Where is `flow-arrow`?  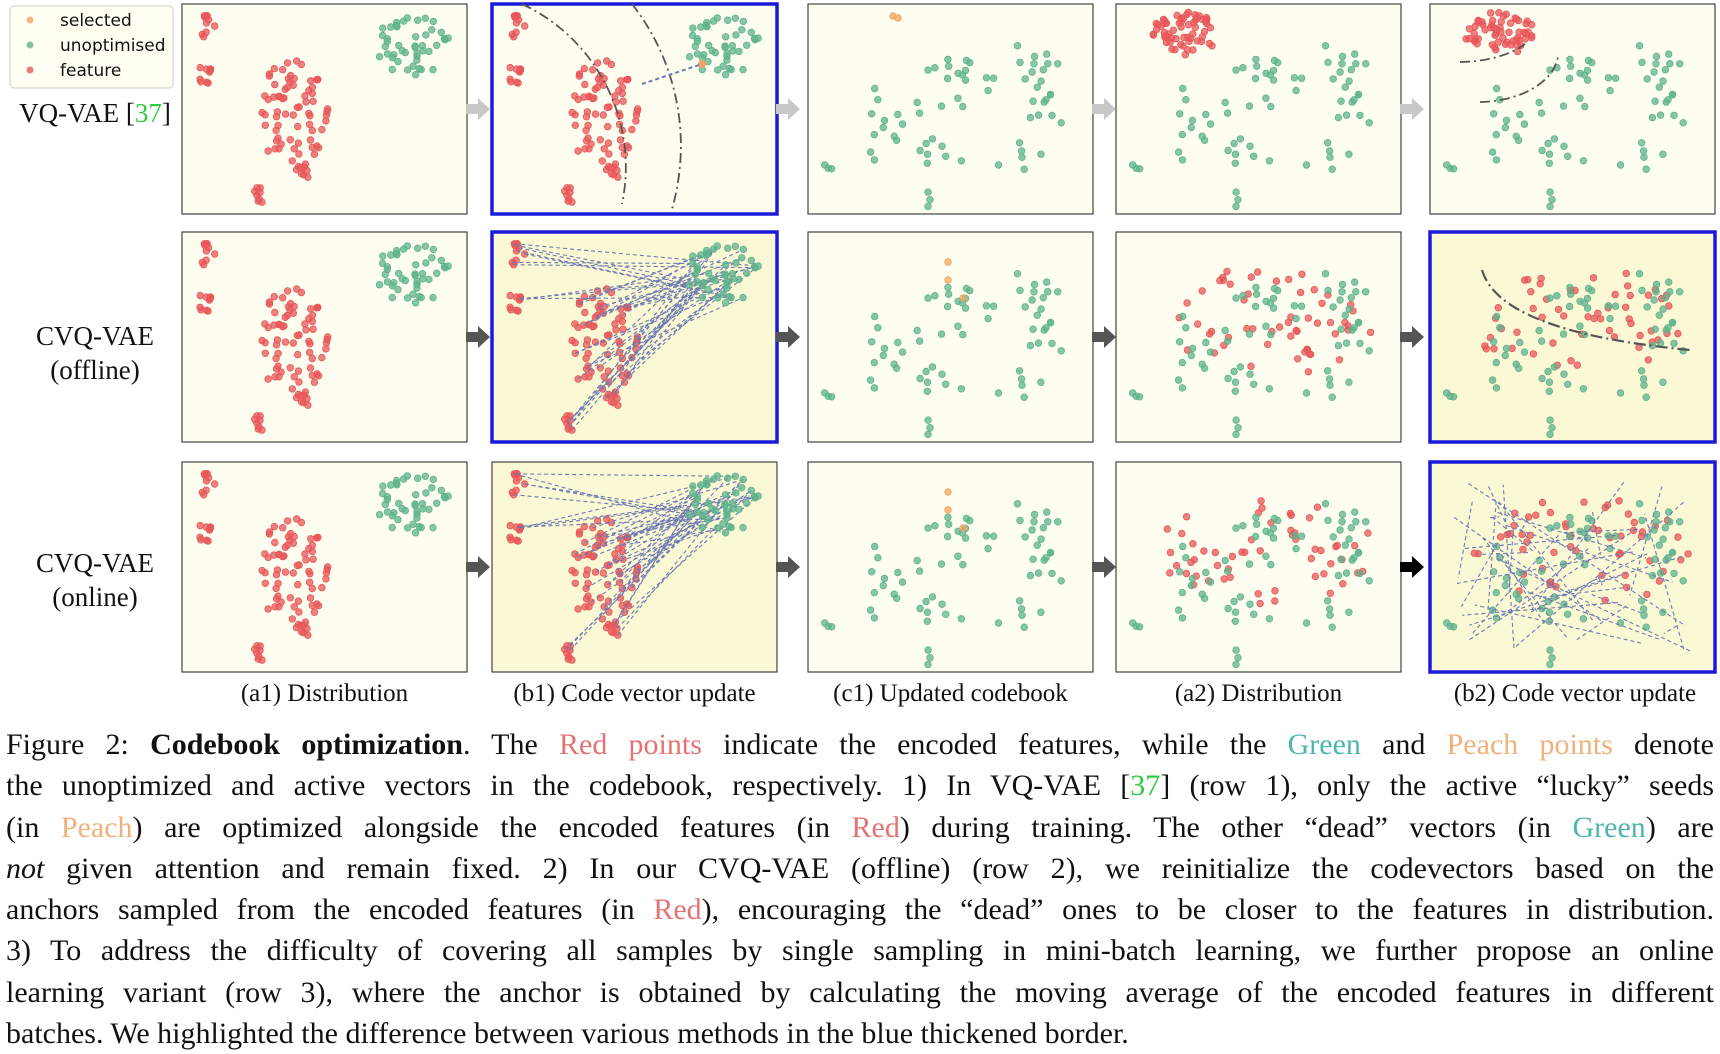
flow-arrow is located at coordinates (1104, 567).